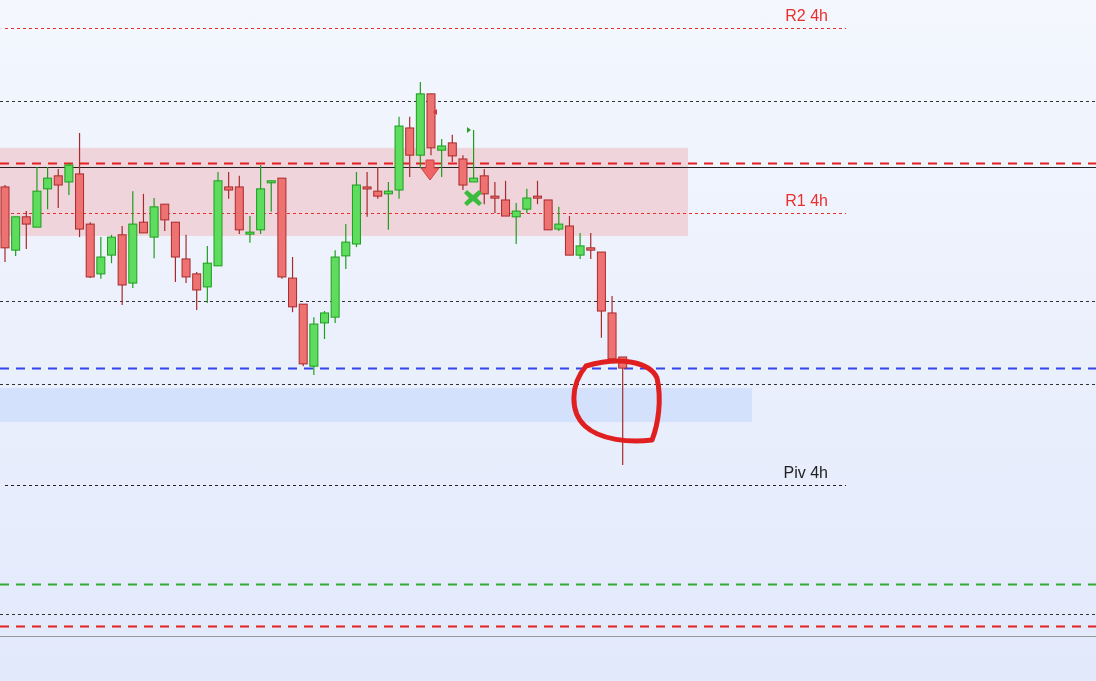  I want to click on ref-line-label: R1 4h, so click(806, 200).